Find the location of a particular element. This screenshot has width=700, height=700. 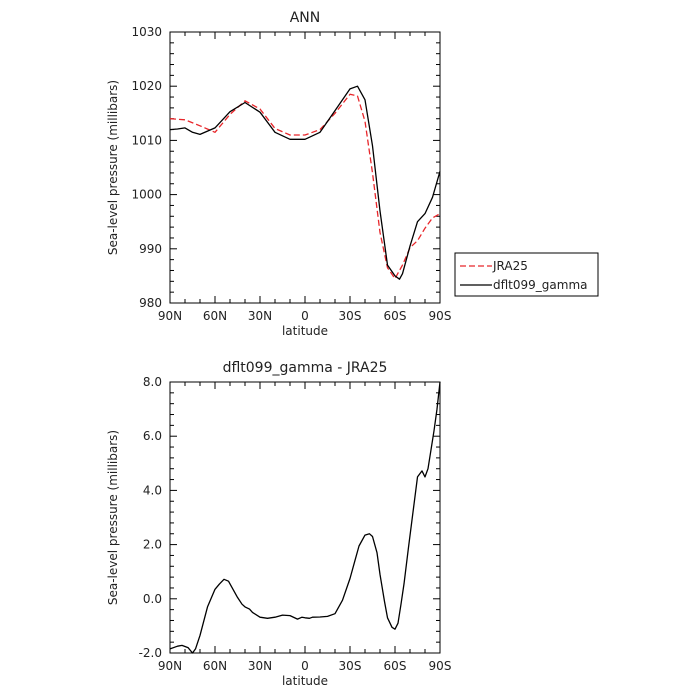

legend-box is located at coordinates (526, 274).